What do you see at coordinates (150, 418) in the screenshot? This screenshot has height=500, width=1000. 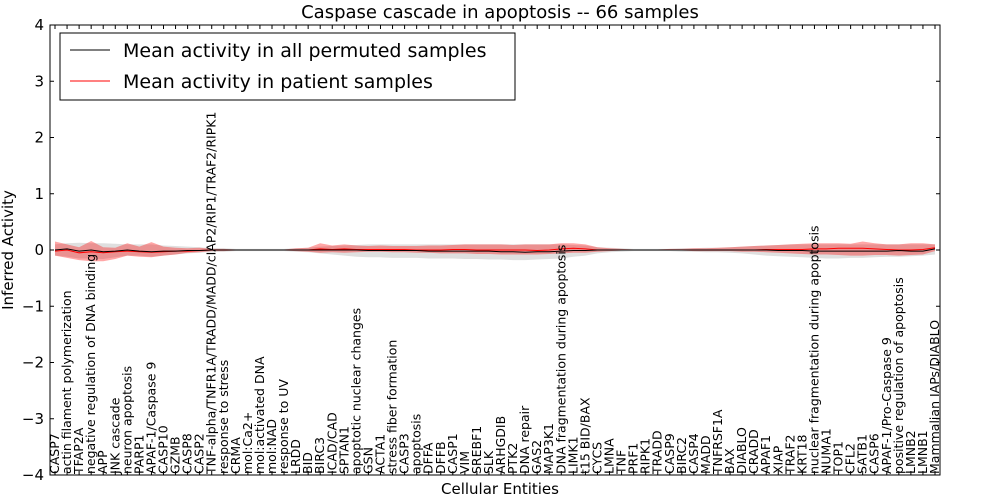 I see `x-tick-label: APAF-1/Caspase 9` at bounding box center [150, 418].